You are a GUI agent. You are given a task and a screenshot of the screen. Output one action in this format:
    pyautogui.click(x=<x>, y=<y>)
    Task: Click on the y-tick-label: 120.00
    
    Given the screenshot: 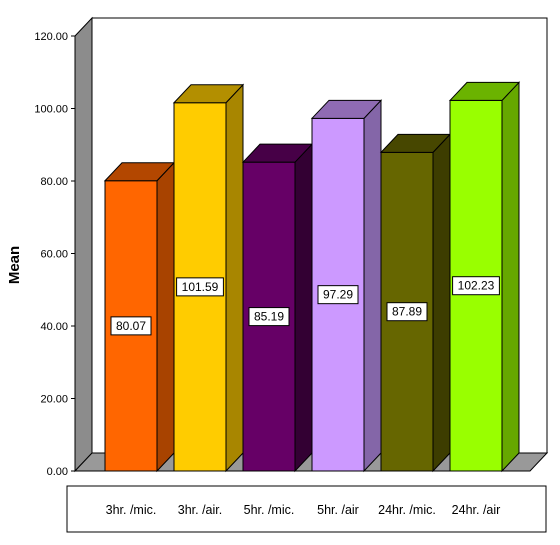 What is the action you would take?
    pyautogui.click(x=51, y=37)
    